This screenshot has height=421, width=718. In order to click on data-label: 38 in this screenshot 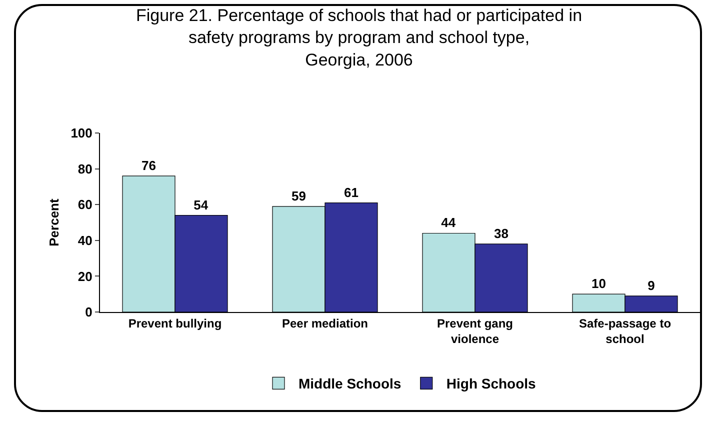, I will do `click(501, 233)`.